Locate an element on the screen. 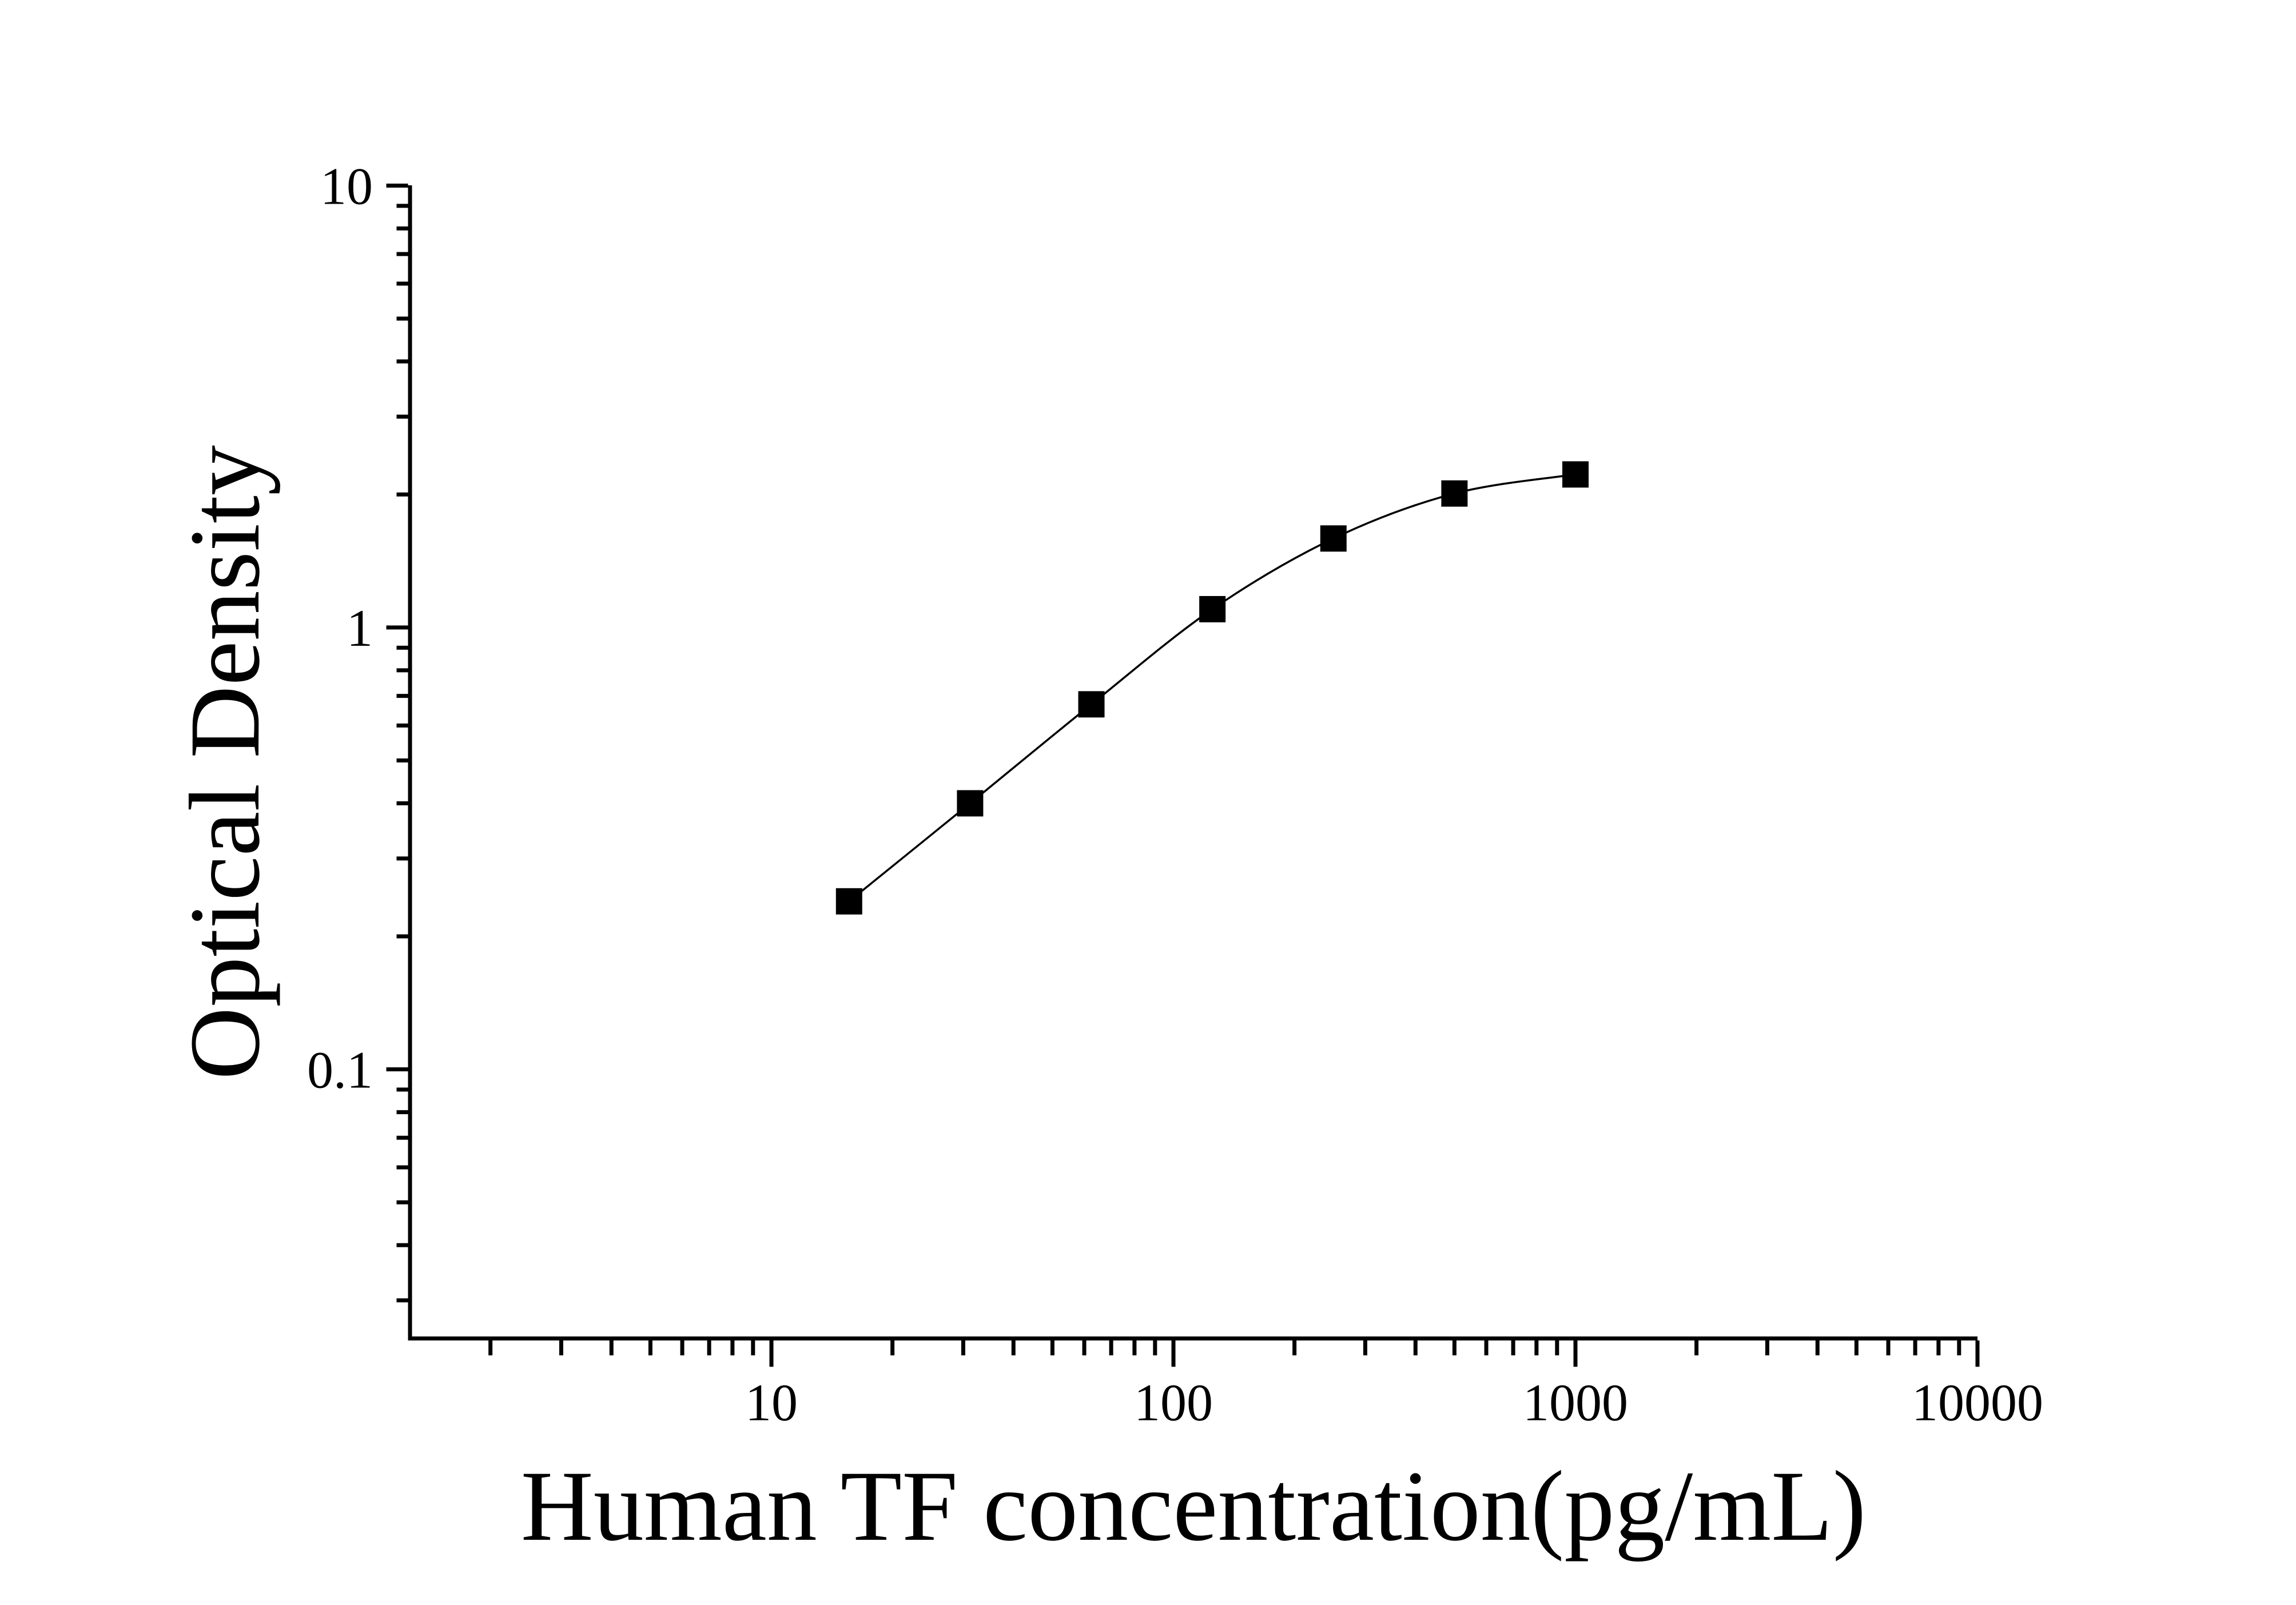 This screenshot has height=1605, width=2296. series-layer is located at coordinates (1212, 688).